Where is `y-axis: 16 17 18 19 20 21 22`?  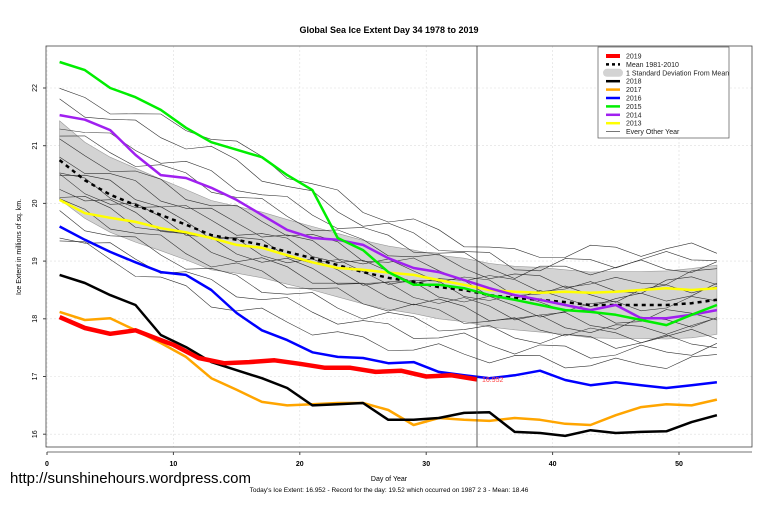 y-axis: 16 17 18 19 20 21 22 is located at coordinates (39, 261).